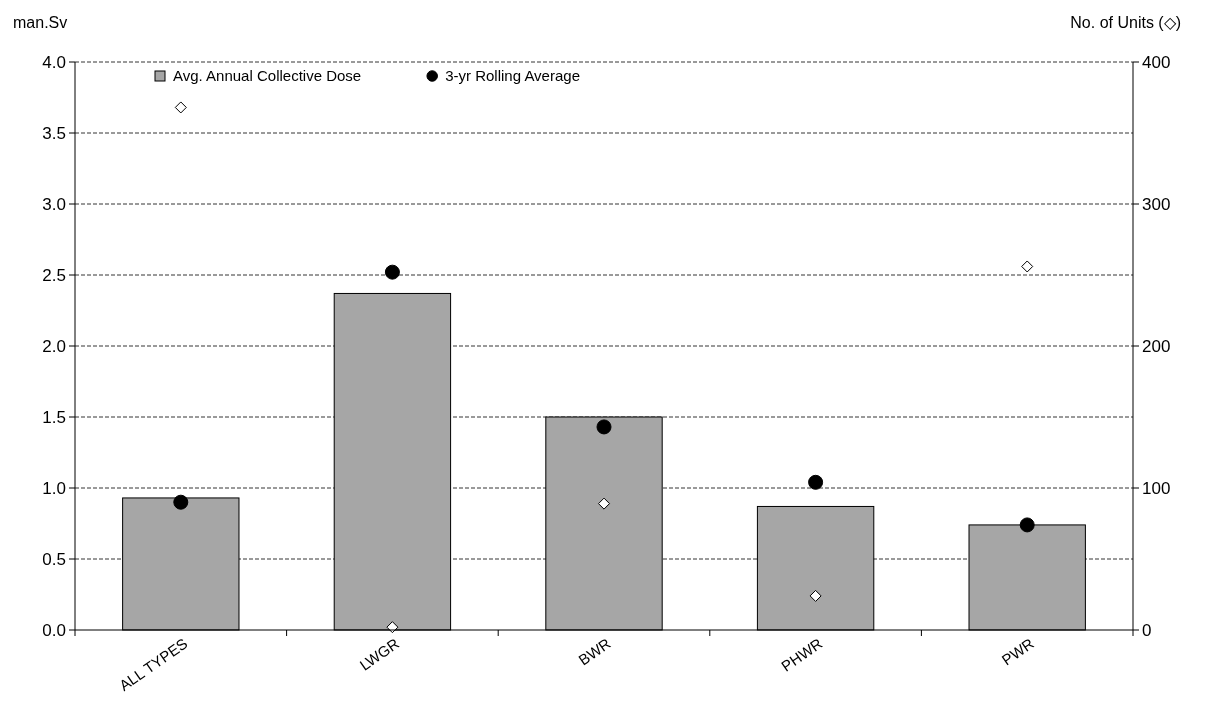 The image size is (1205, 710). What do you see at coordinates (54, 133) in the screenshot?
I see `y-tick-label: 3.5` at bounding box center [54, 133].